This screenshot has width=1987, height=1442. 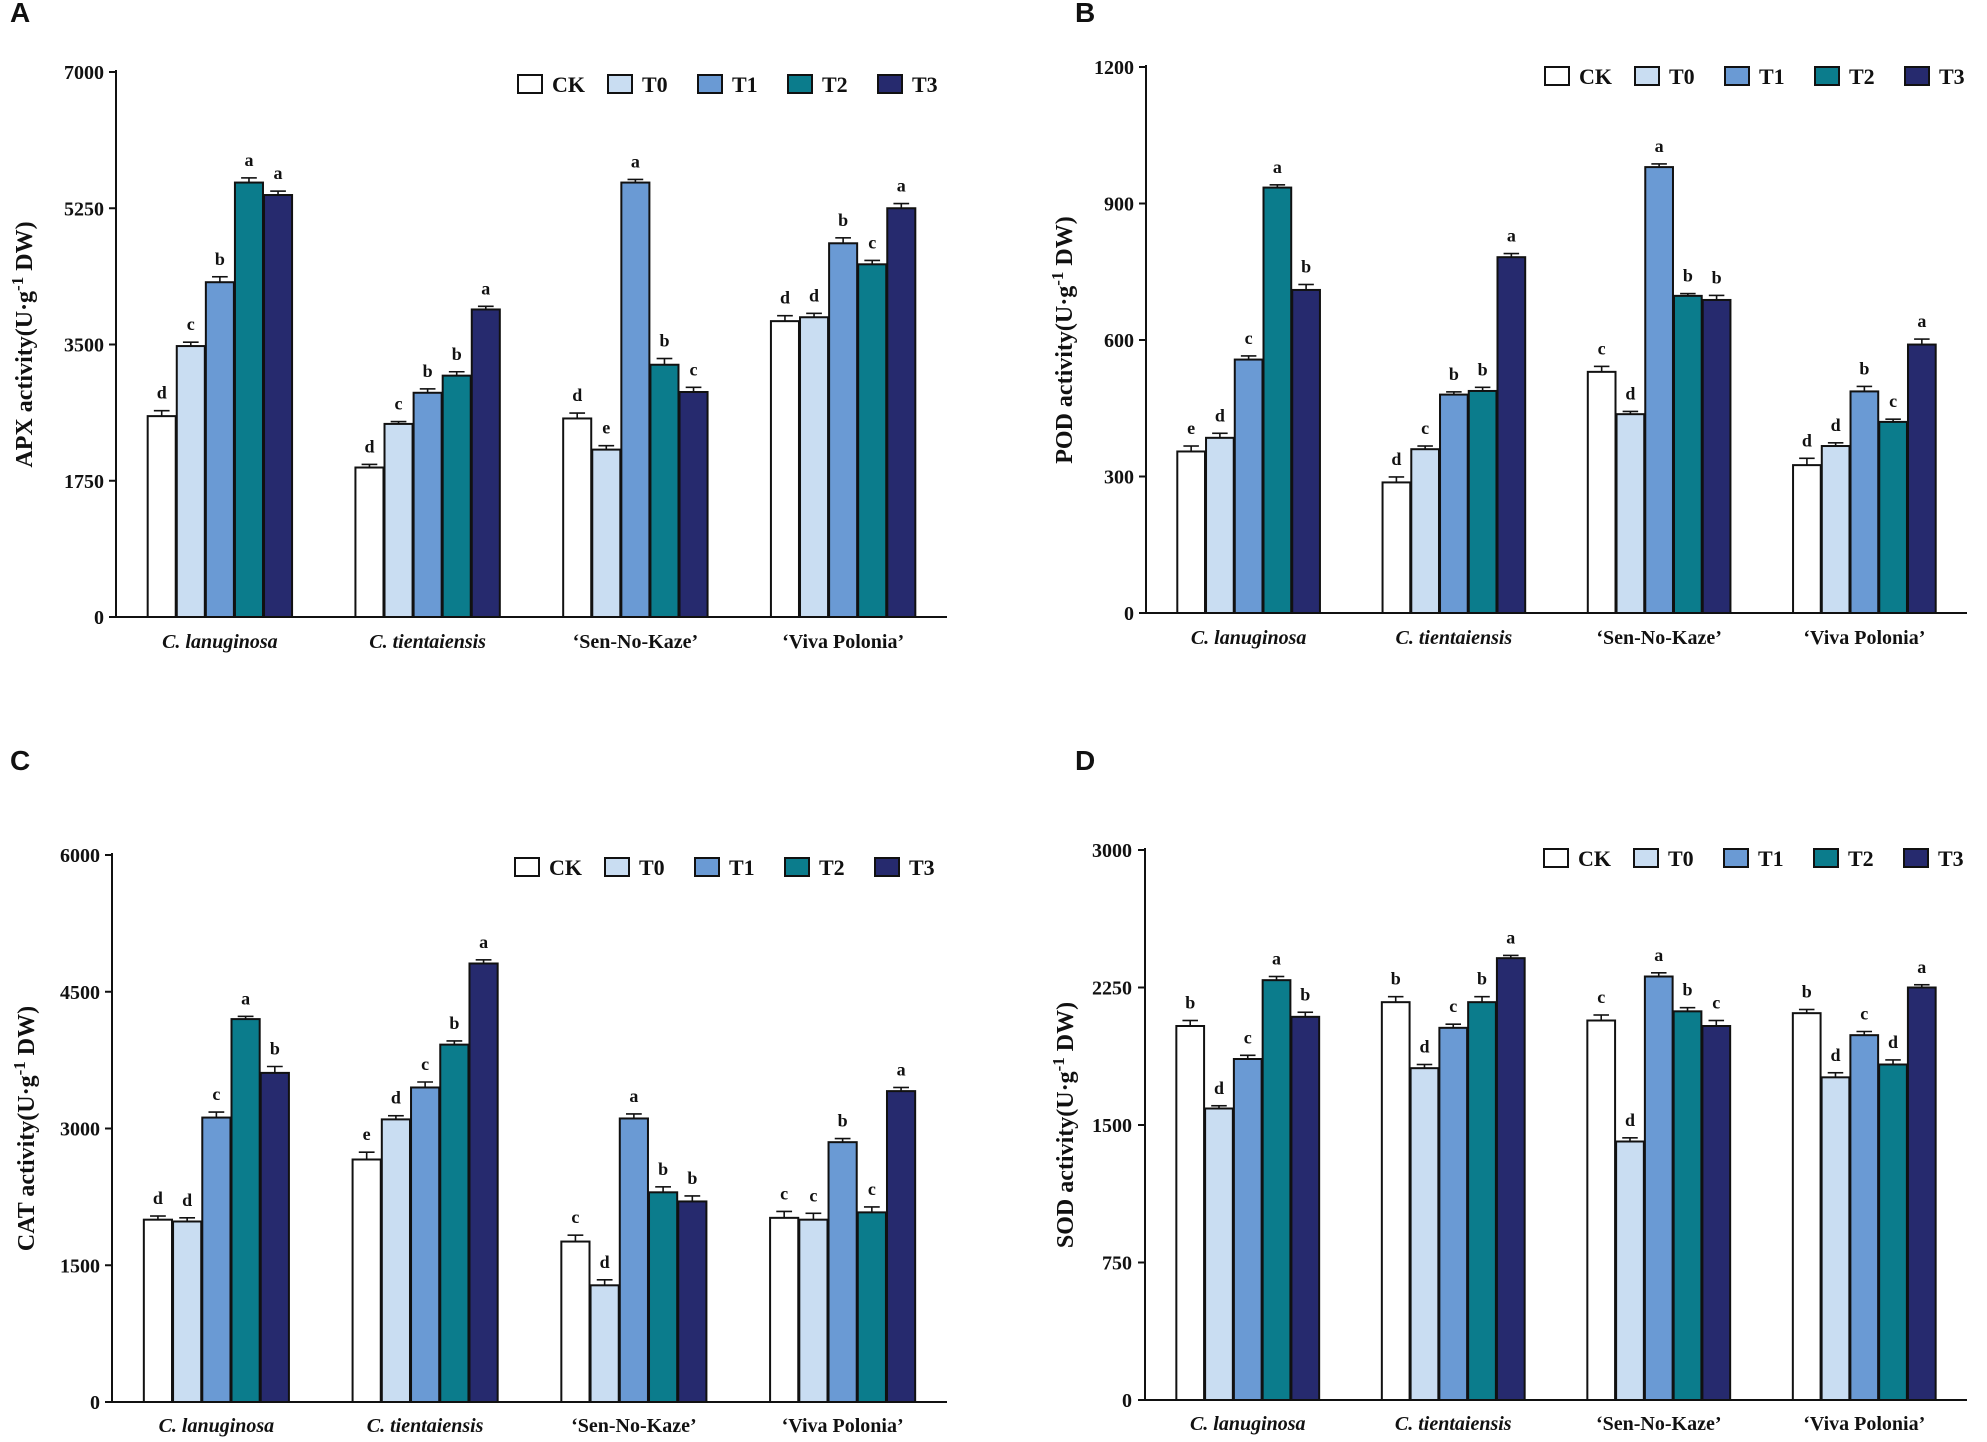 I want to click on y-tick-label: 5250, so click(x=84, y=209).